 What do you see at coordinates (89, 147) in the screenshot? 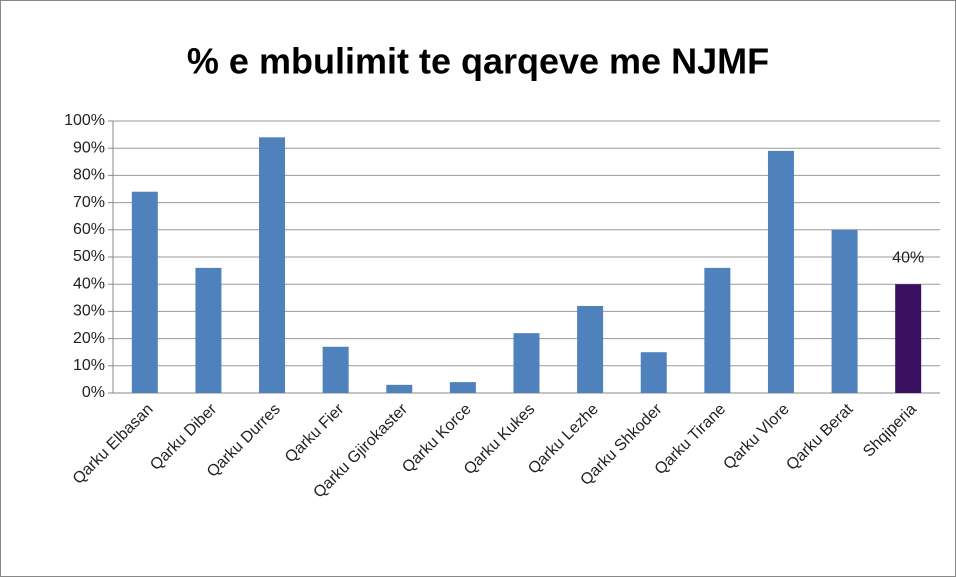
I see `y-tick-label: 90%` at bounding box center [89, 147].